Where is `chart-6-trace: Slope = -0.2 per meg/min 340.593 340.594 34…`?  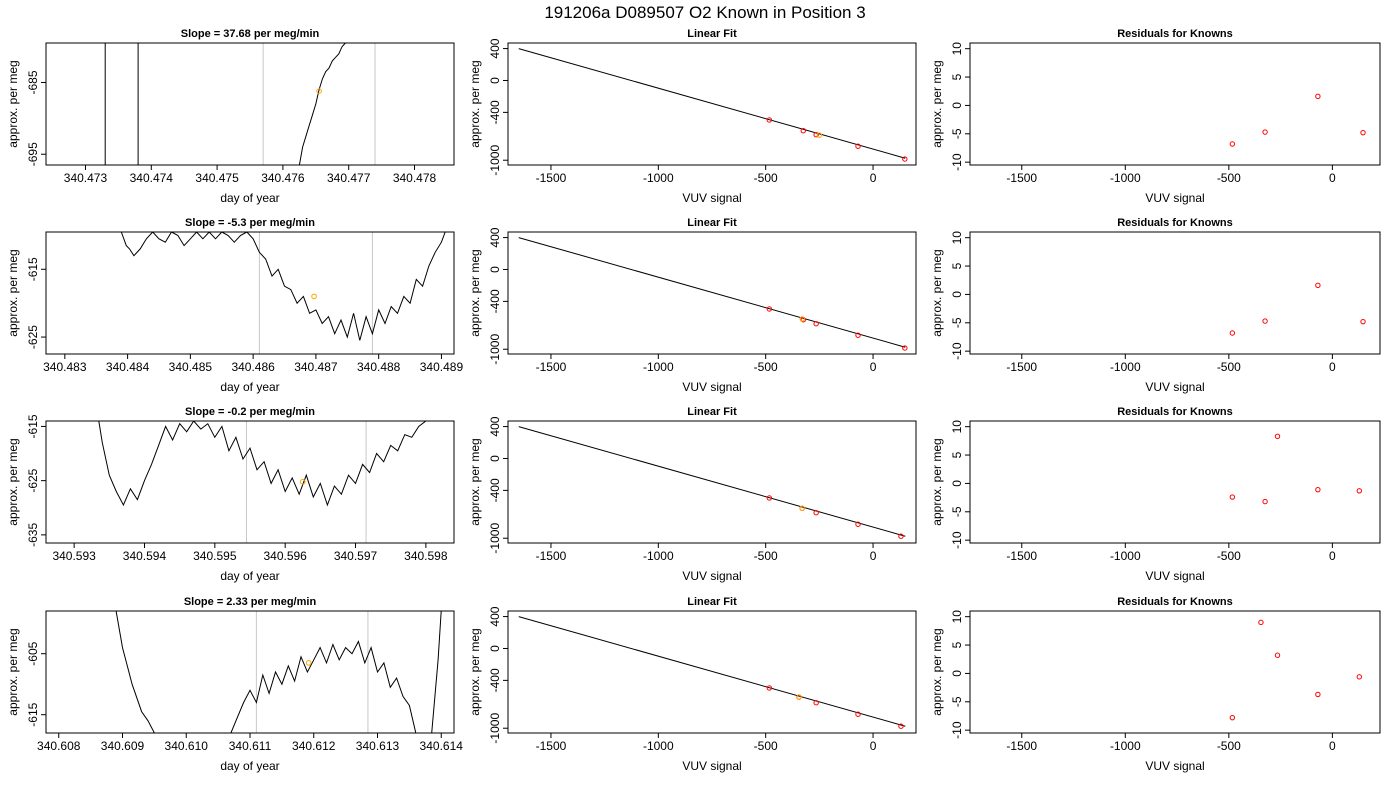
chart-6-trace: Slope = -0.2 per meg/min 340.593 340.594 34… is located at coordinates (230, 494).